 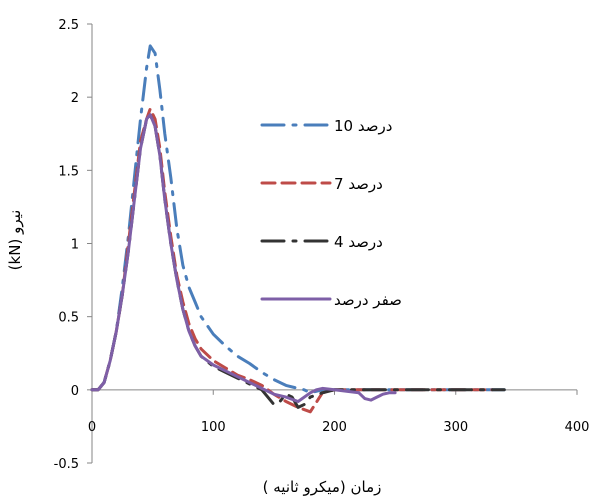 I want to click on y-tick-label: -0.5, so click(x=66, y=464).